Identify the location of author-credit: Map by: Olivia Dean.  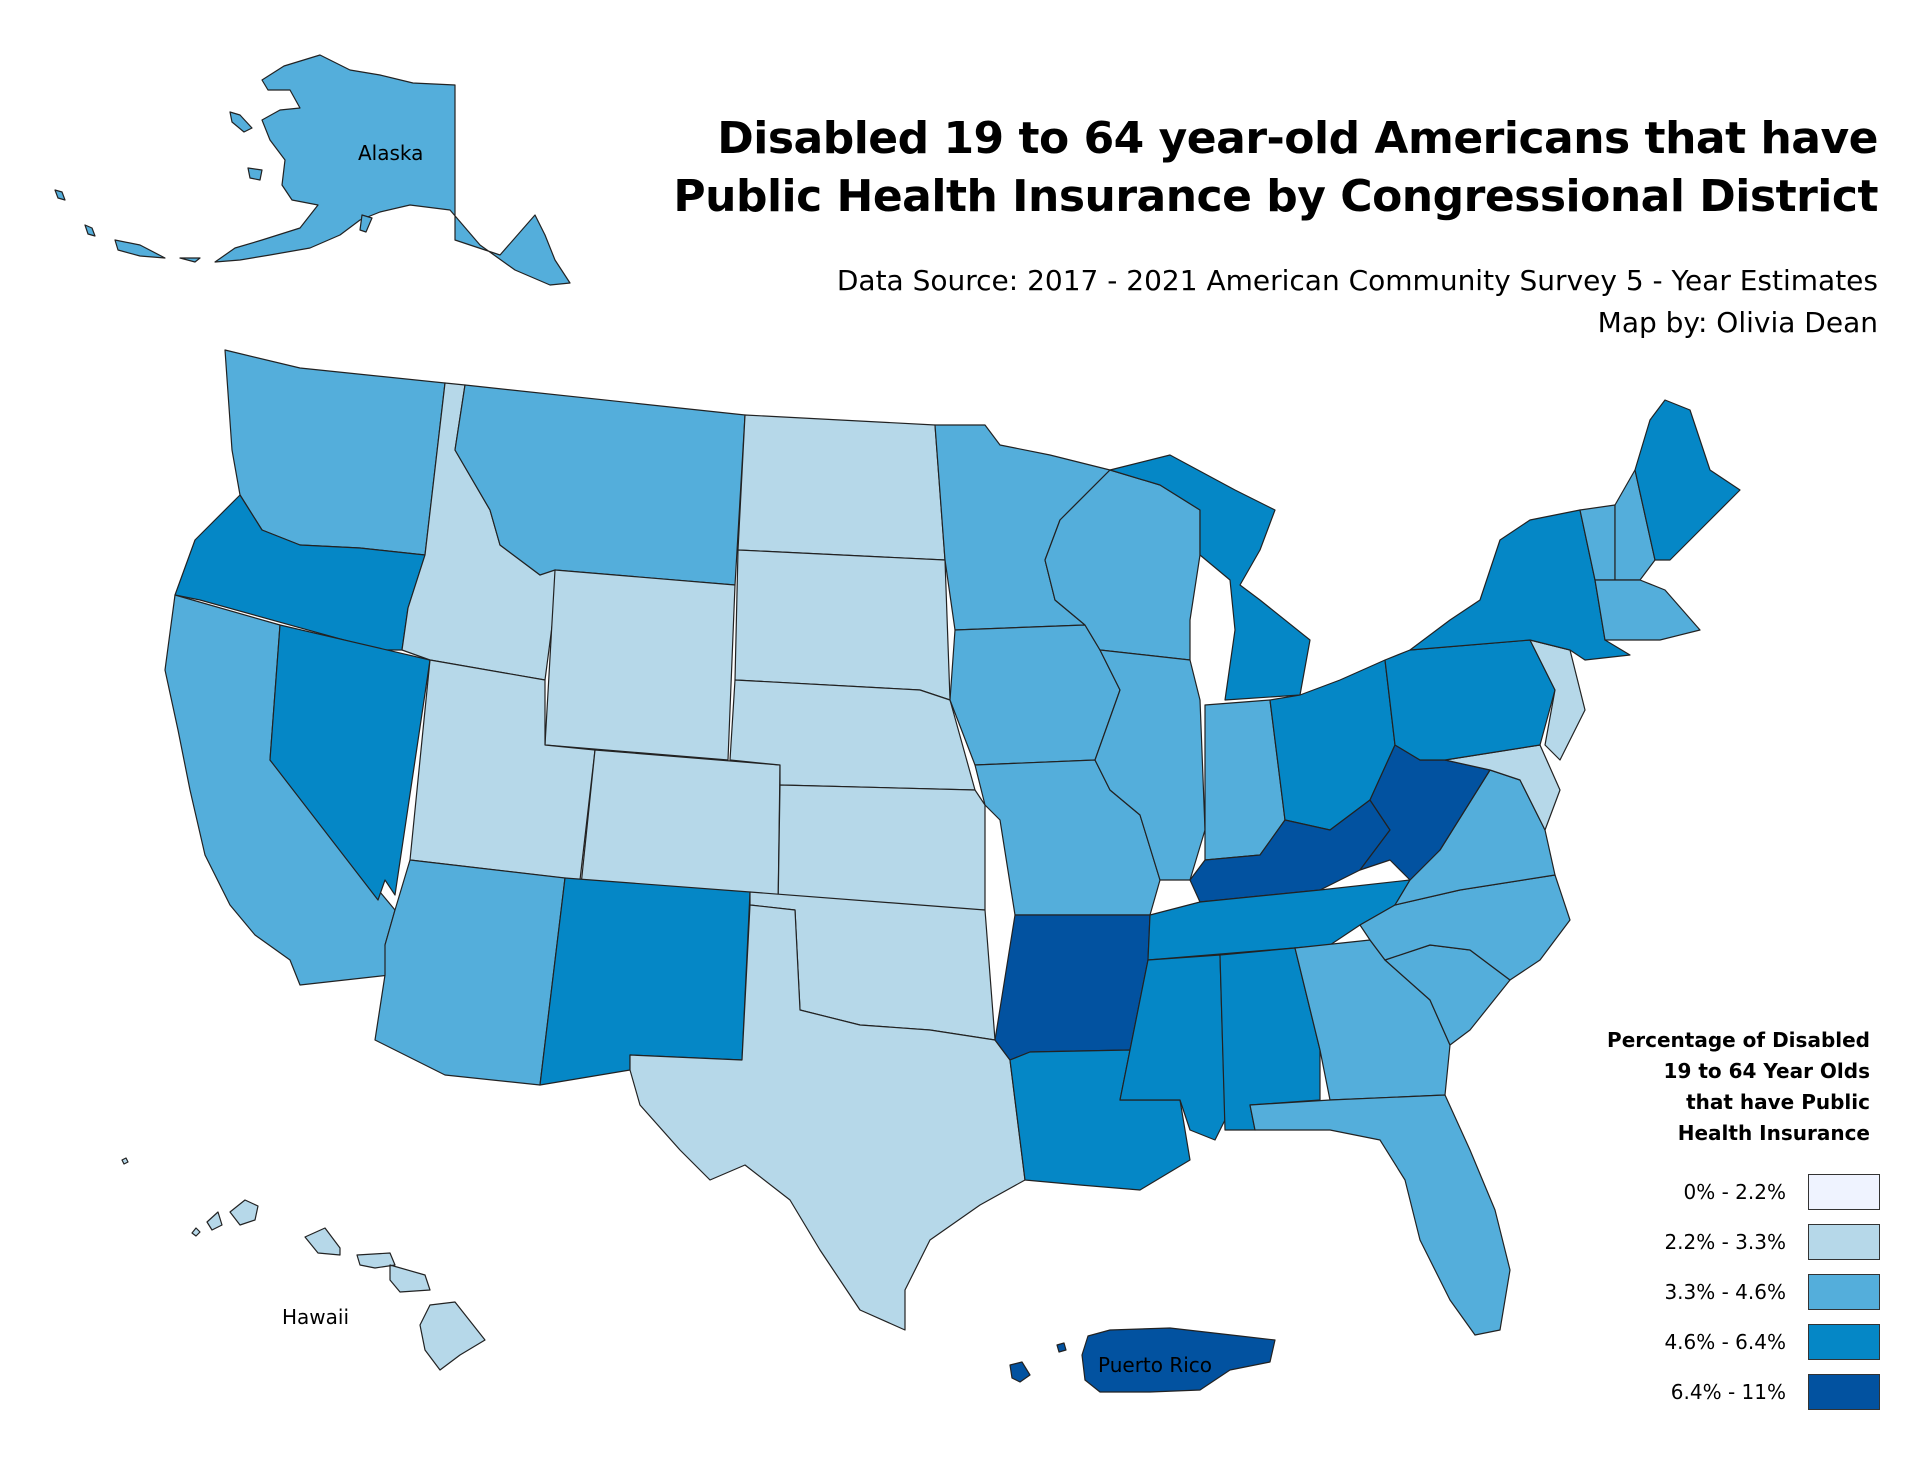
(1737, 322).